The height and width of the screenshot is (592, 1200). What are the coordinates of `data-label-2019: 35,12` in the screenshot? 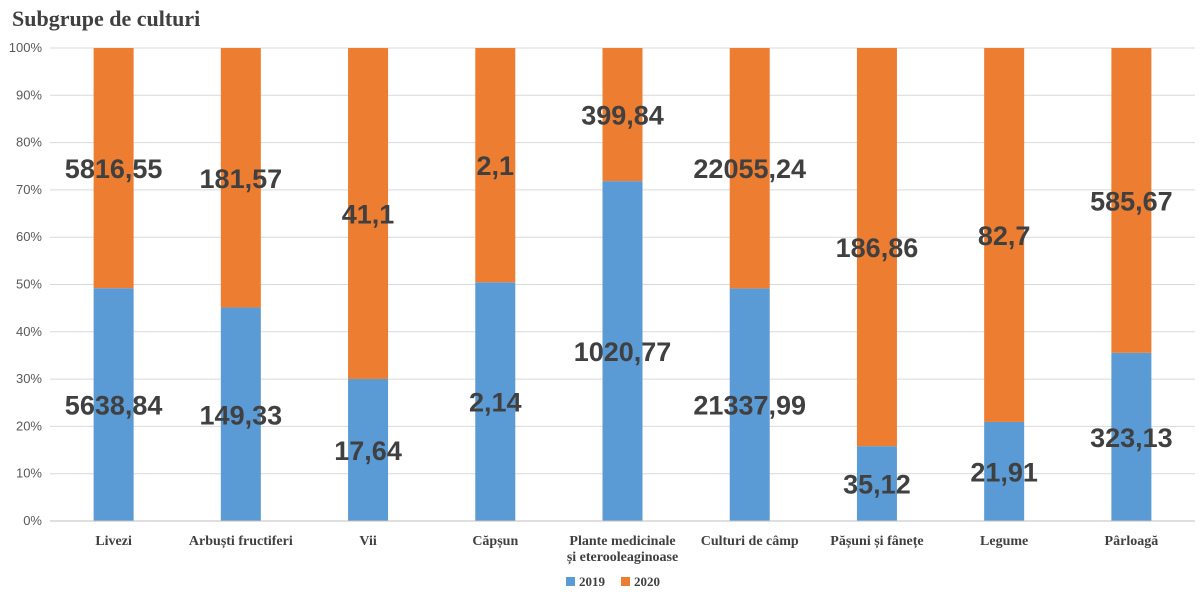 It's located at (877, 485).